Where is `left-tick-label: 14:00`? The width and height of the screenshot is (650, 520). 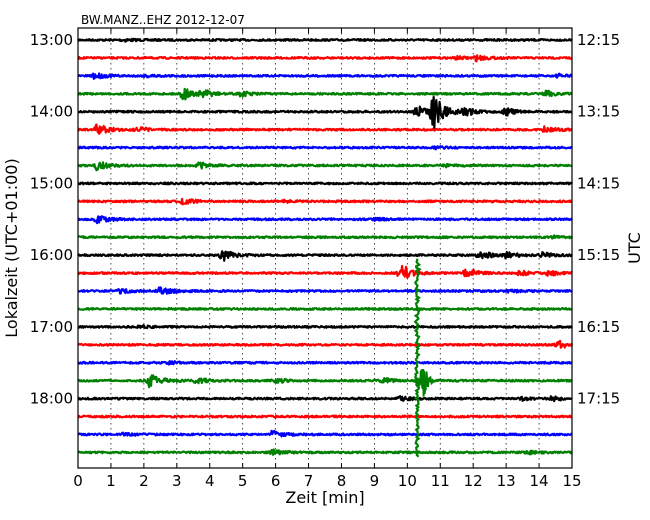
left-tick-label: 14:00 is located at coordinates (51, 112).